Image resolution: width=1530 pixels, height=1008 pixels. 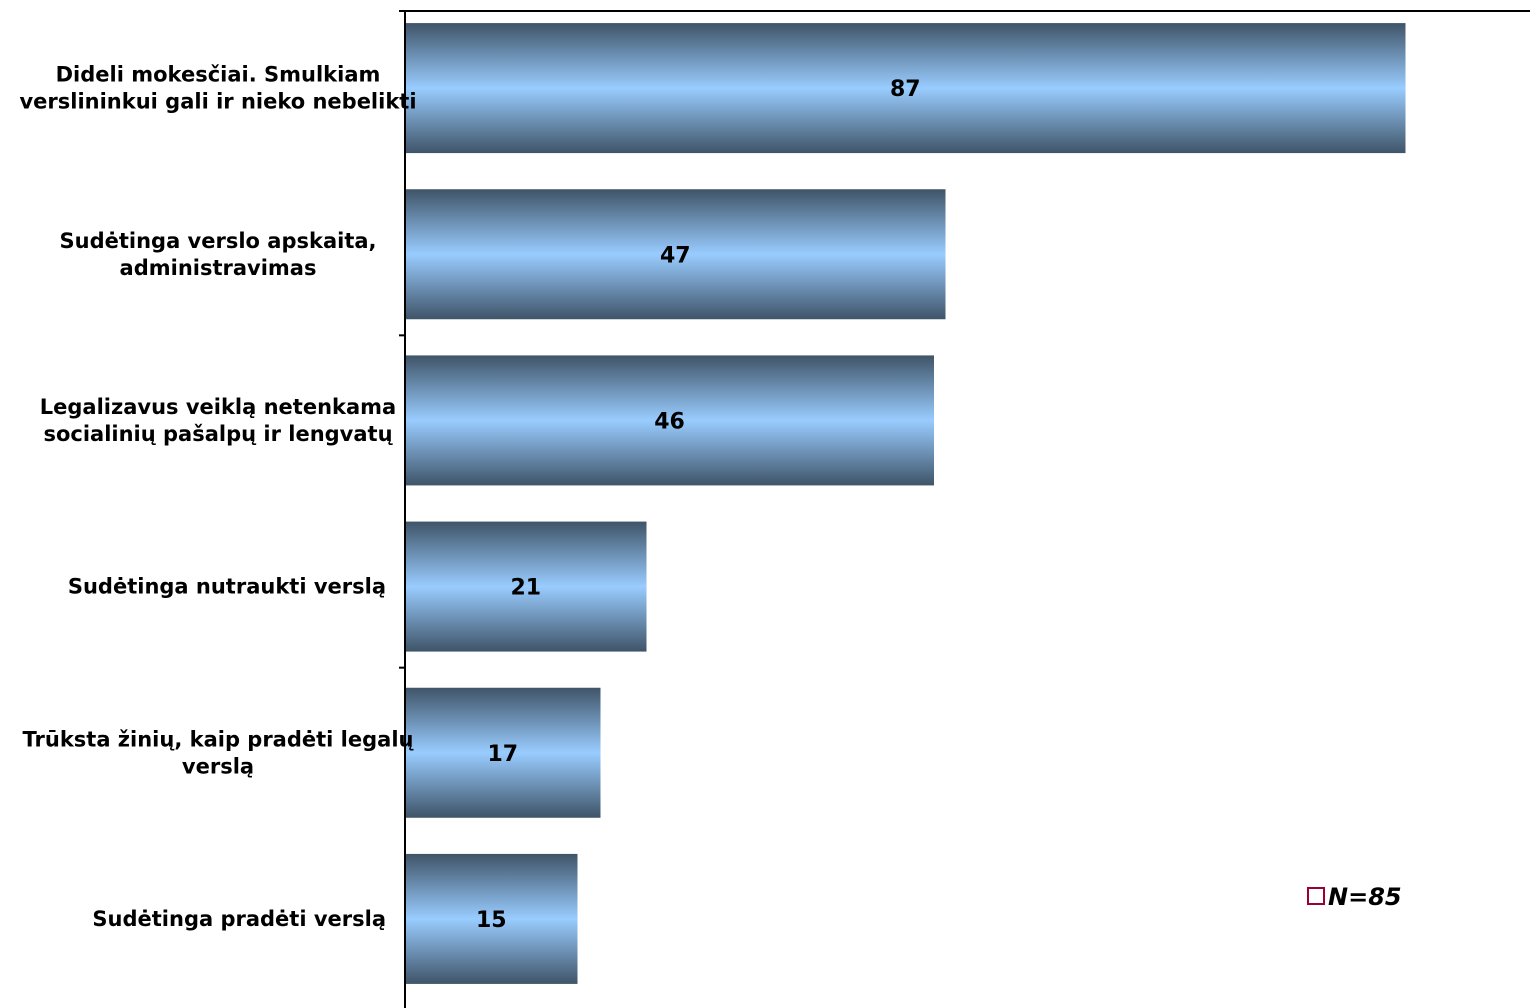 I want to click on category-label: Sudėtinga pradėti verslą, so click(x=239, y=919).